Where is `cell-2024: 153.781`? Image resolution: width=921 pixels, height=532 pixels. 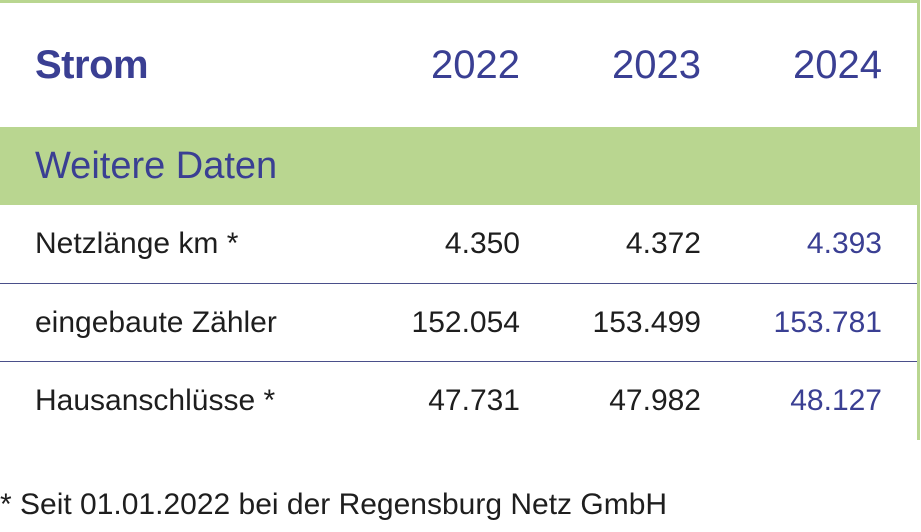 cell-2024: 153.781 is located at coordinates (827, 322).